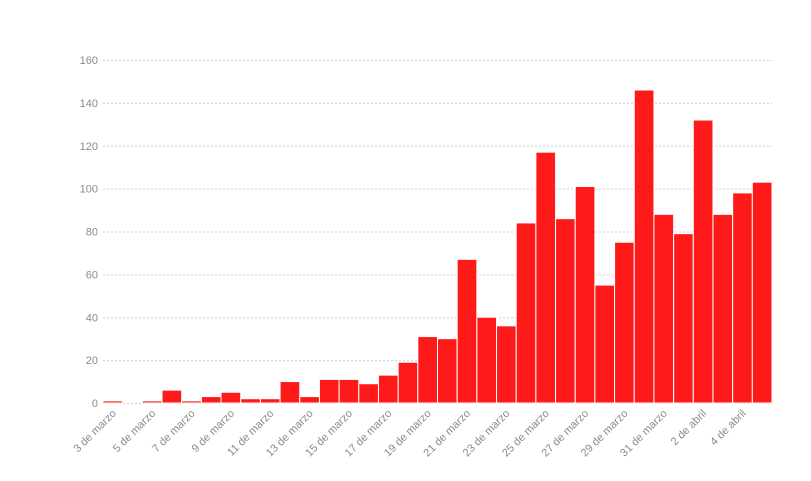 The image size is (811, 481). What do you see at coordinates (92, 275) in the screenshot?
I see `y-tick-label: 60` at bounding box center [92, 275].